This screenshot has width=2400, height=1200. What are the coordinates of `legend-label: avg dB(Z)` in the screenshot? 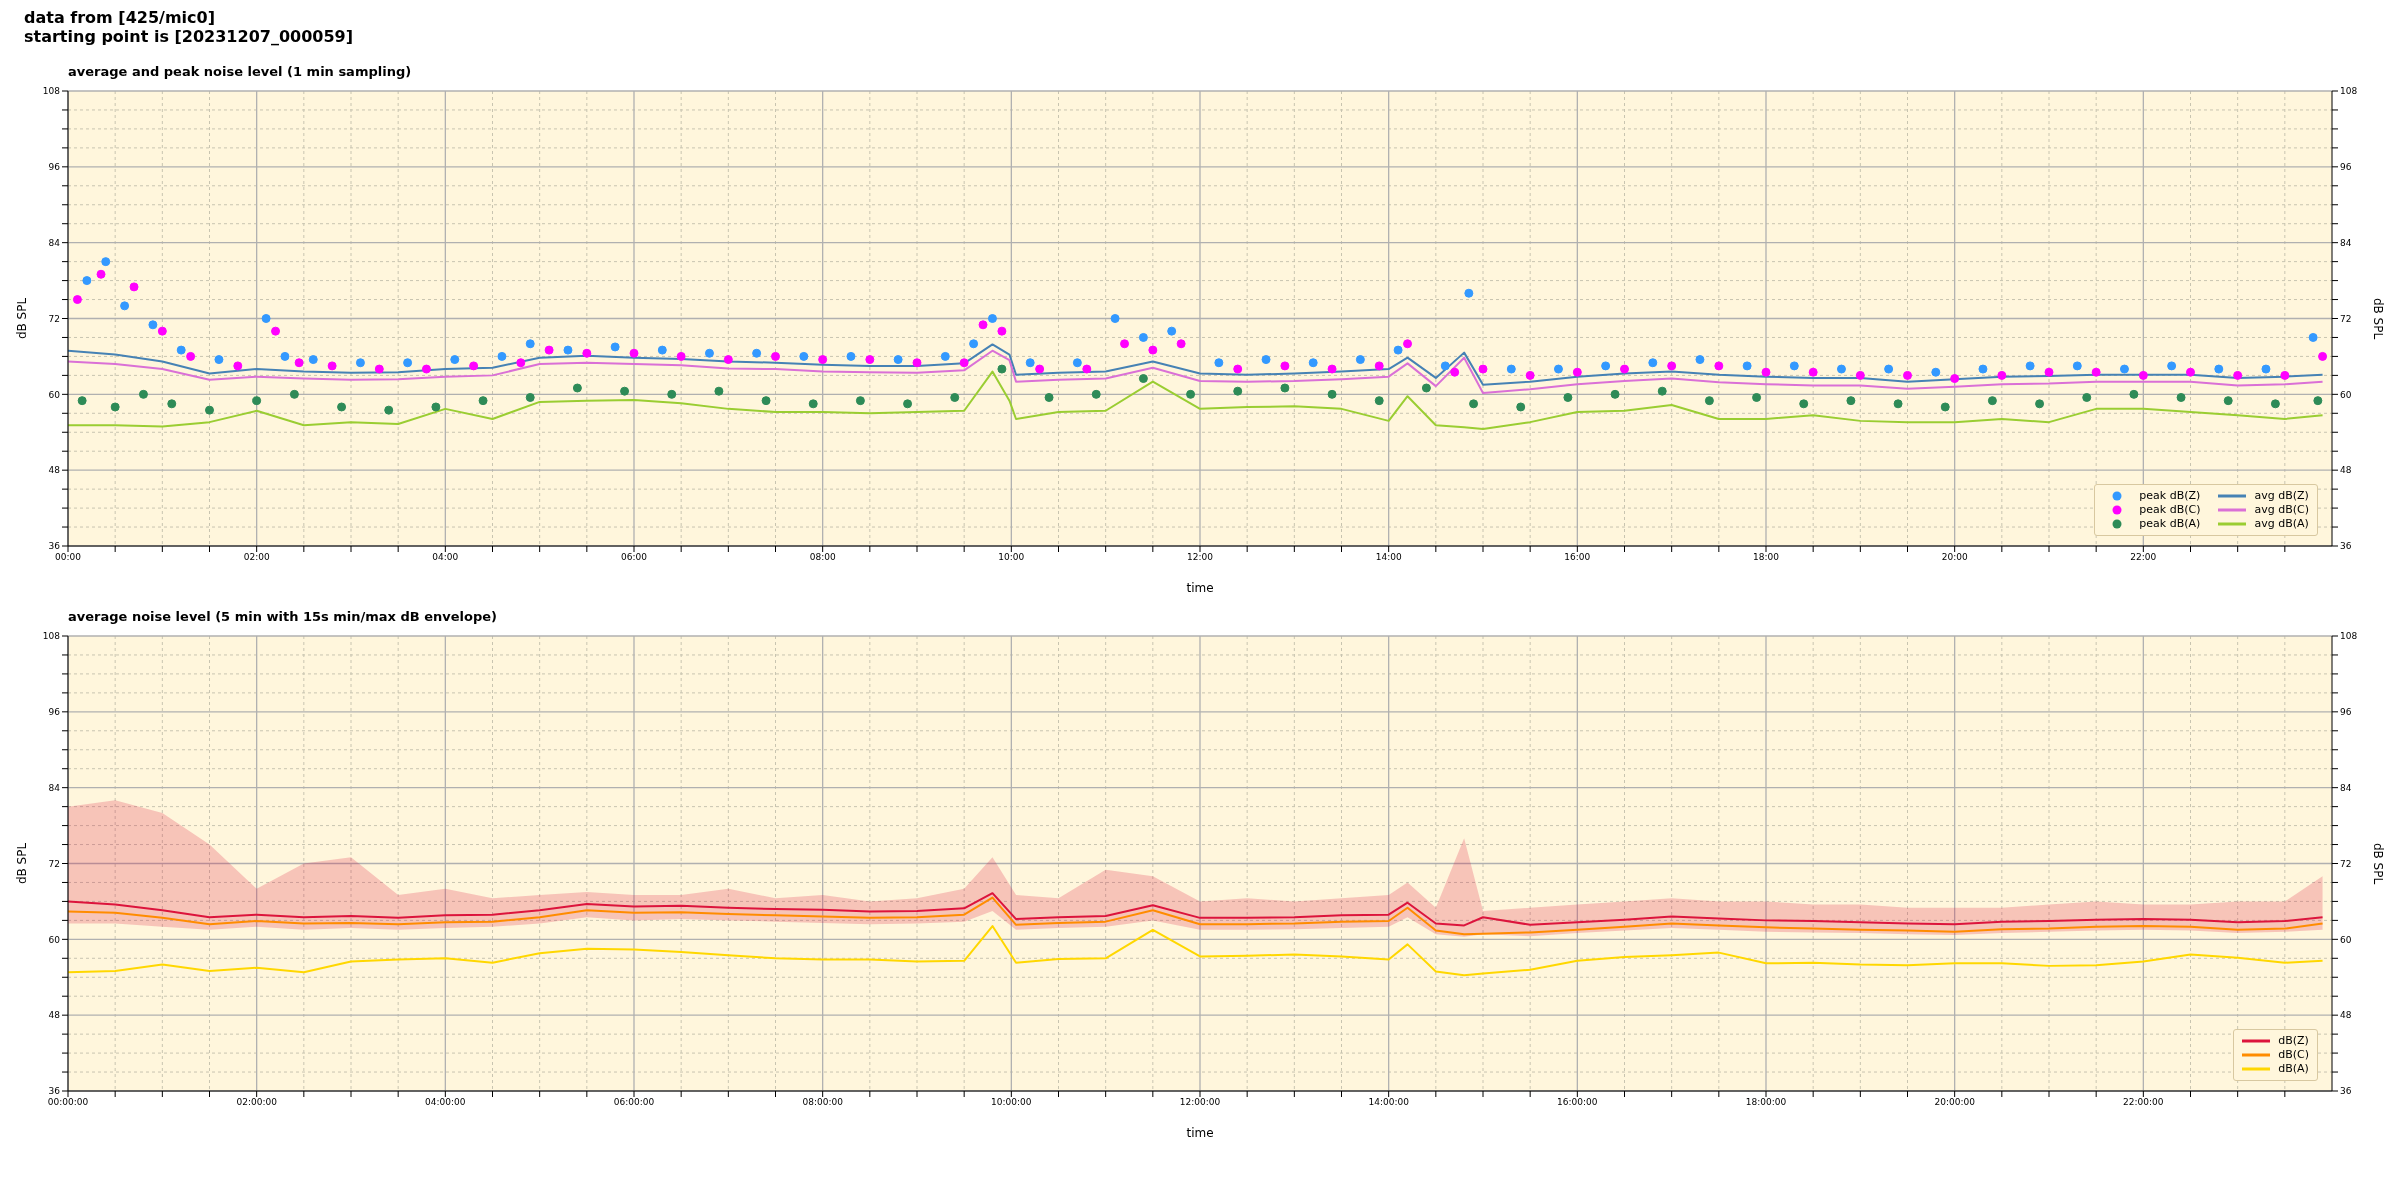 It's located at (2281, 496).